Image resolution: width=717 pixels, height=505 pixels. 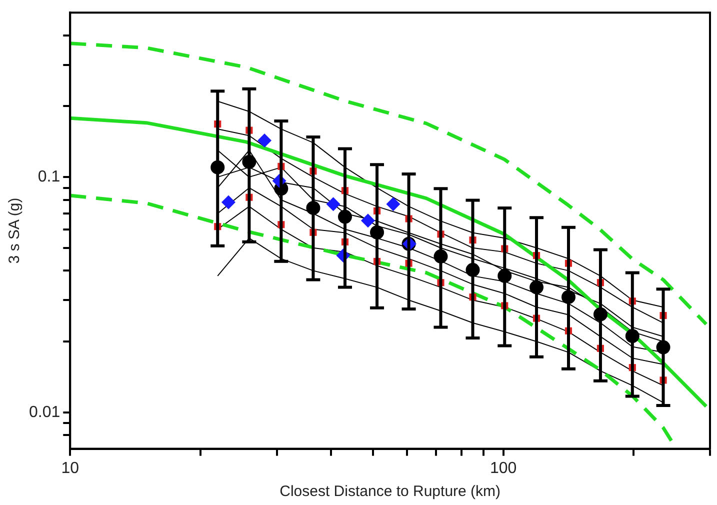 What do you see at coordinates (503, 468) in the screenshot?
I see `x-tick-label: 100` at bounding box center [503, 468].